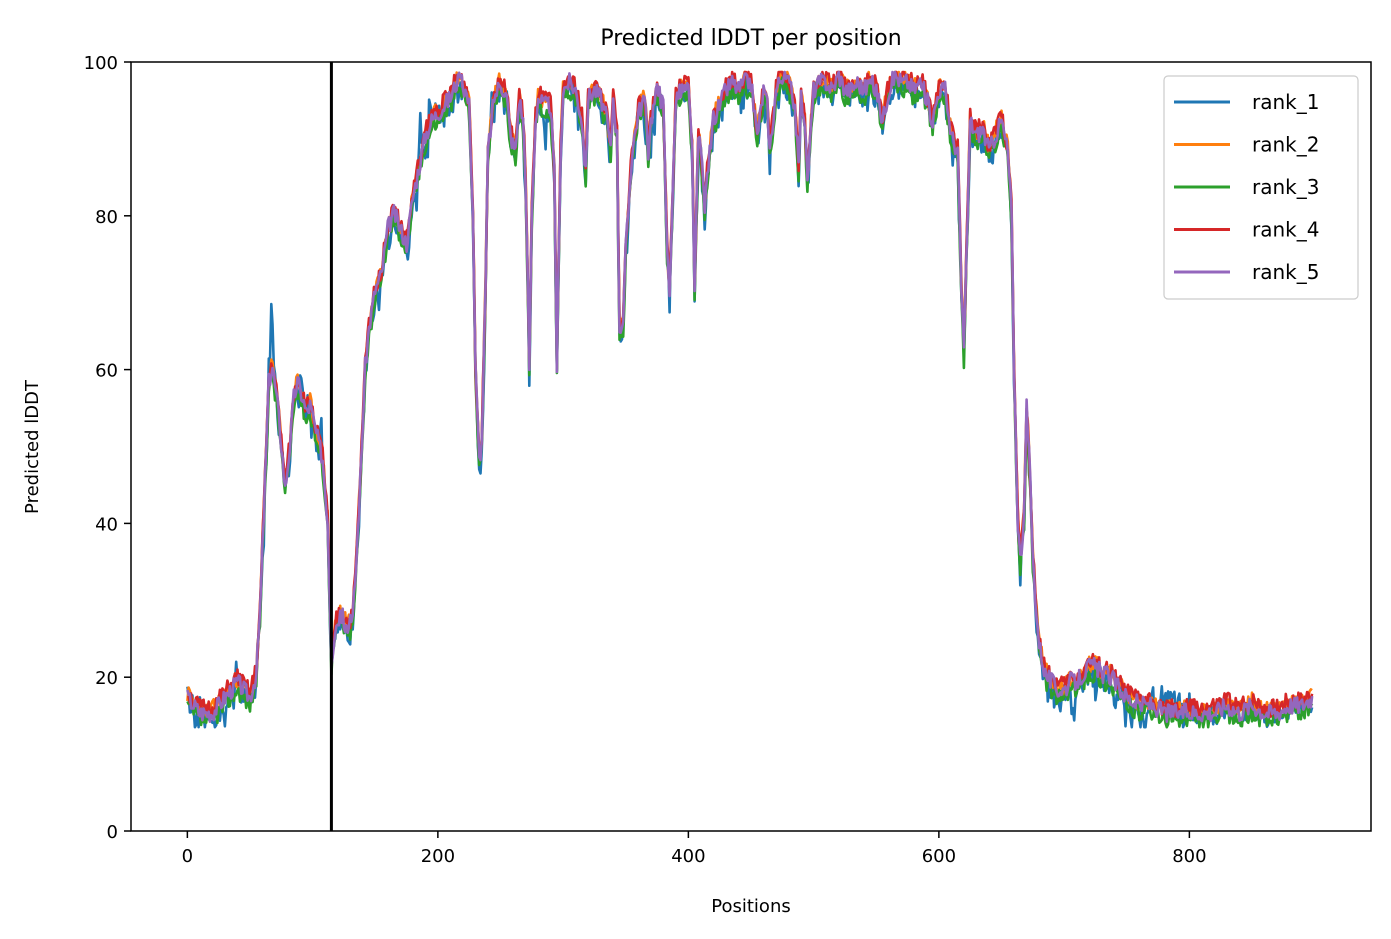 The width and height of the screenshot is (1391, 939). Describe the element at coordinates (1189, 856) in the screenshot. I see `x-tick-label: 800` at that location.